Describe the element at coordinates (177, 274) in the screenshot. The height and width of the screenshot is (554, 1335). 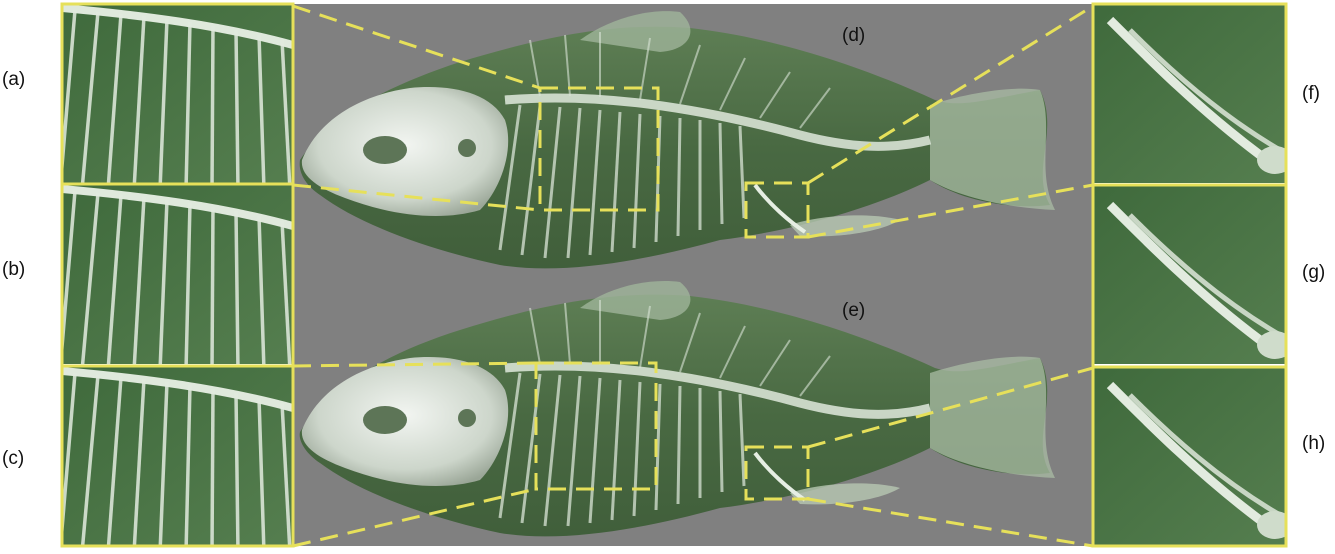
I see `zoom-panel-b` at that location.